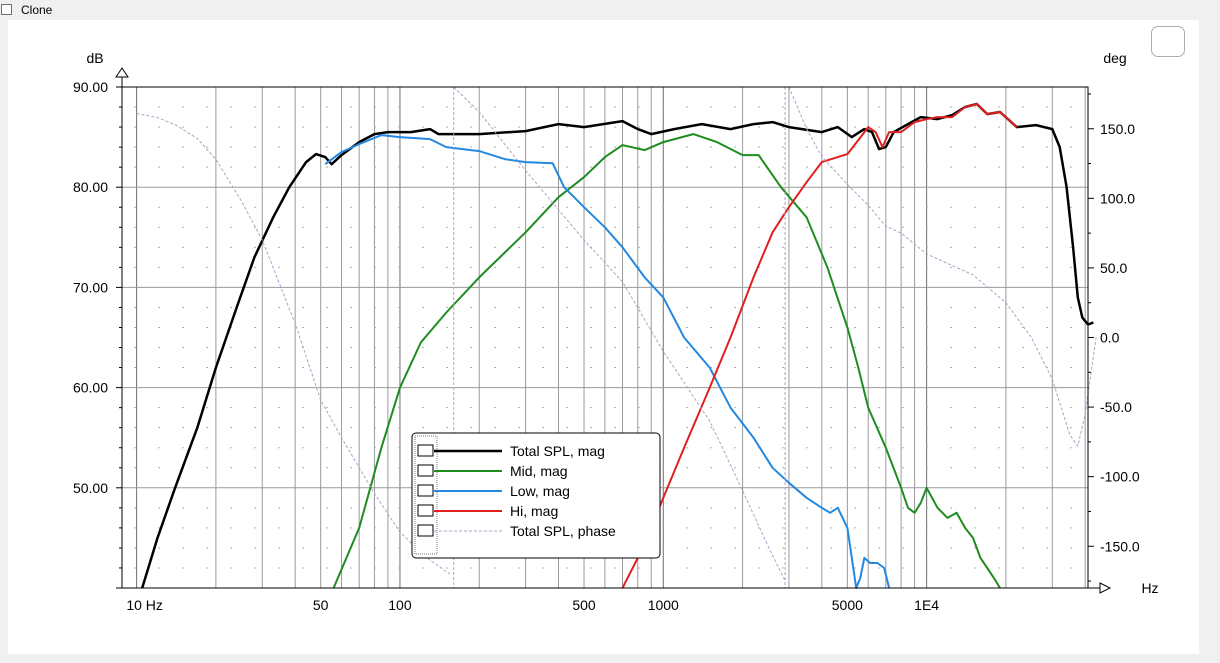 The height and width of the screenshot is (663, 1220). What do you see at coordinates (610, 10) in the screenshot?
I see `toolbar: Clone` at bounding box center [610, 10].